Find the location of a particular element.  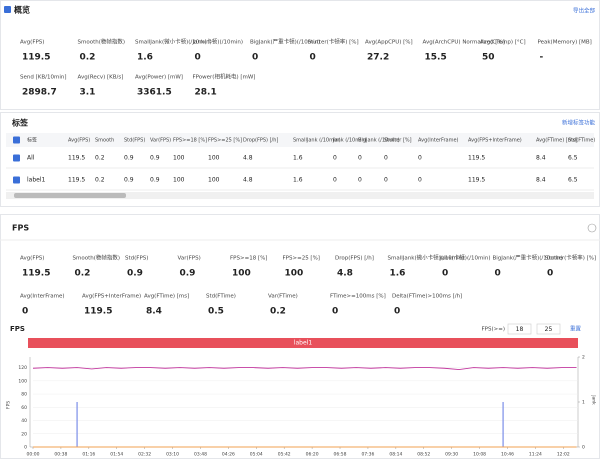

label-band-text: label1 is located at coordinates (303, 343).